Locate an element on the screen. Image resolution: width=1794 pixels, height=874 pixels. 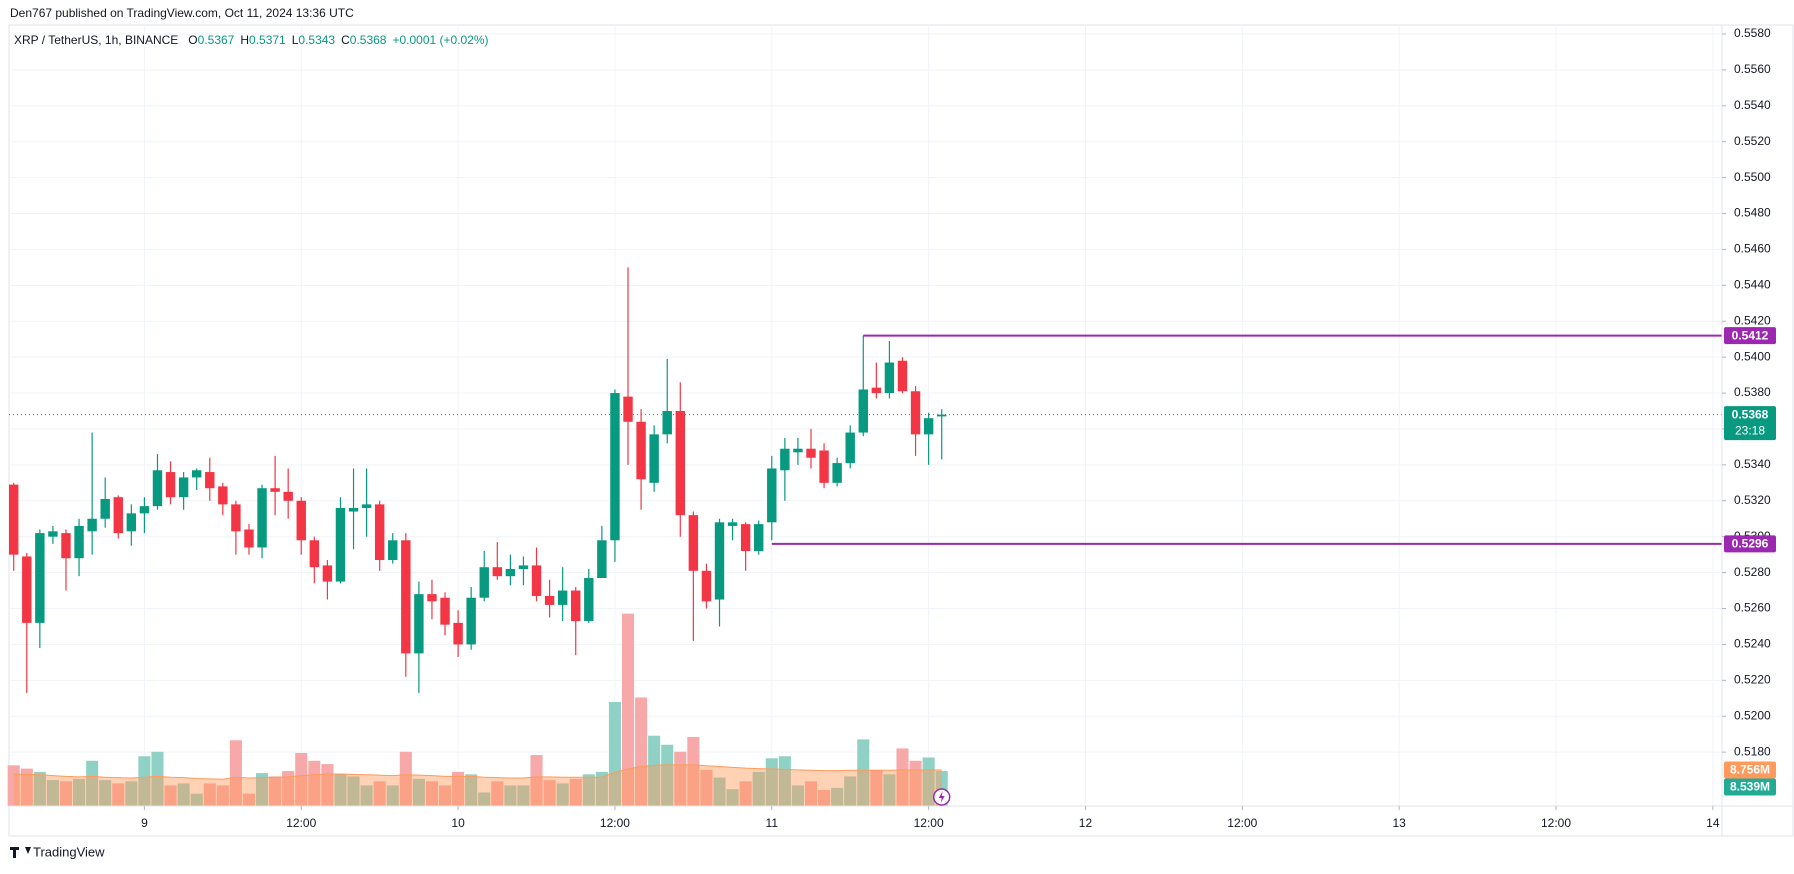
x-tick-label: 12 is located at coordinates (1086, 823).